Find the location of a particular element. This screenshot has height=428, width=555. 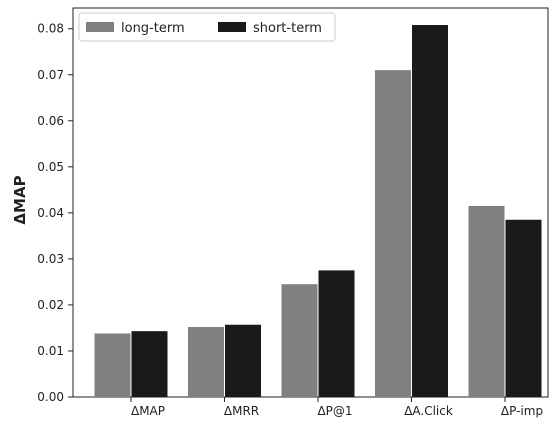

x-tick-label: ΔA.Click is located at coordinates (428, 411).